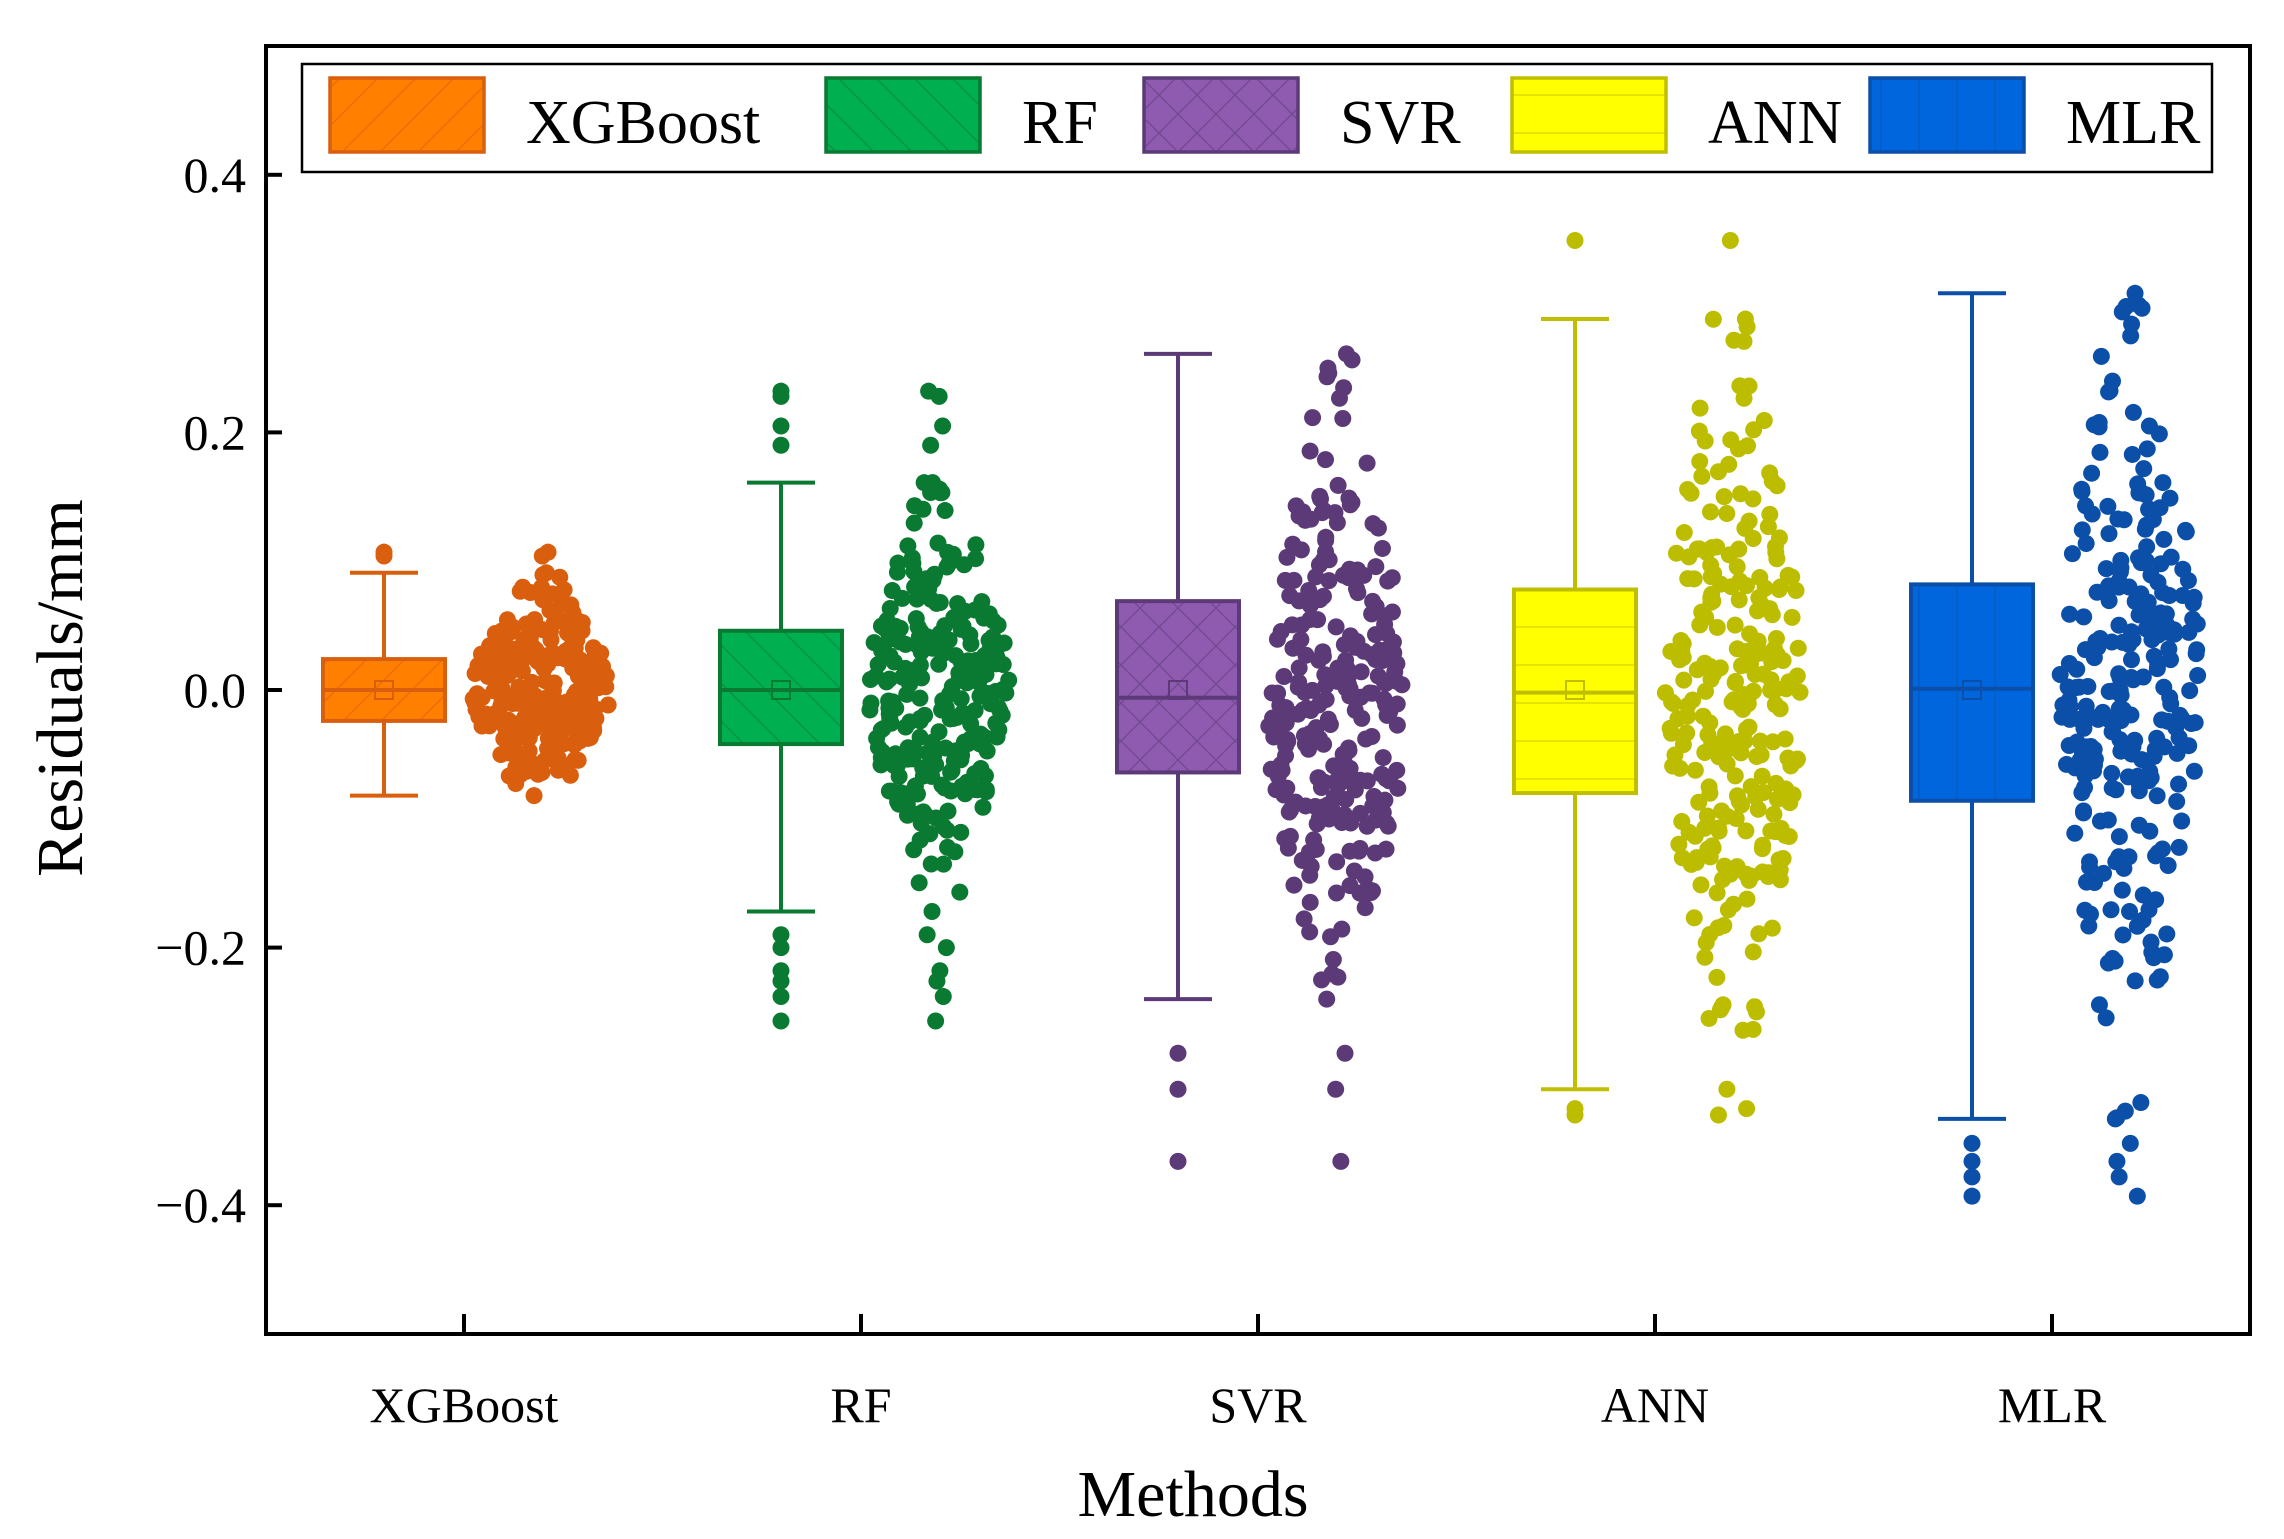  I want to click on legend-swatch-xgboost, so click(407, 115).